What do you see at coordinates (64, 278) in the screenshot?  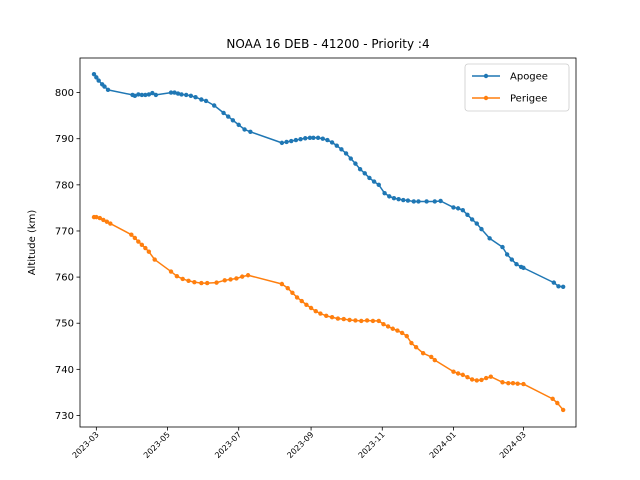 I see `y-tick-label: 760` at bounding box center [64, 278].